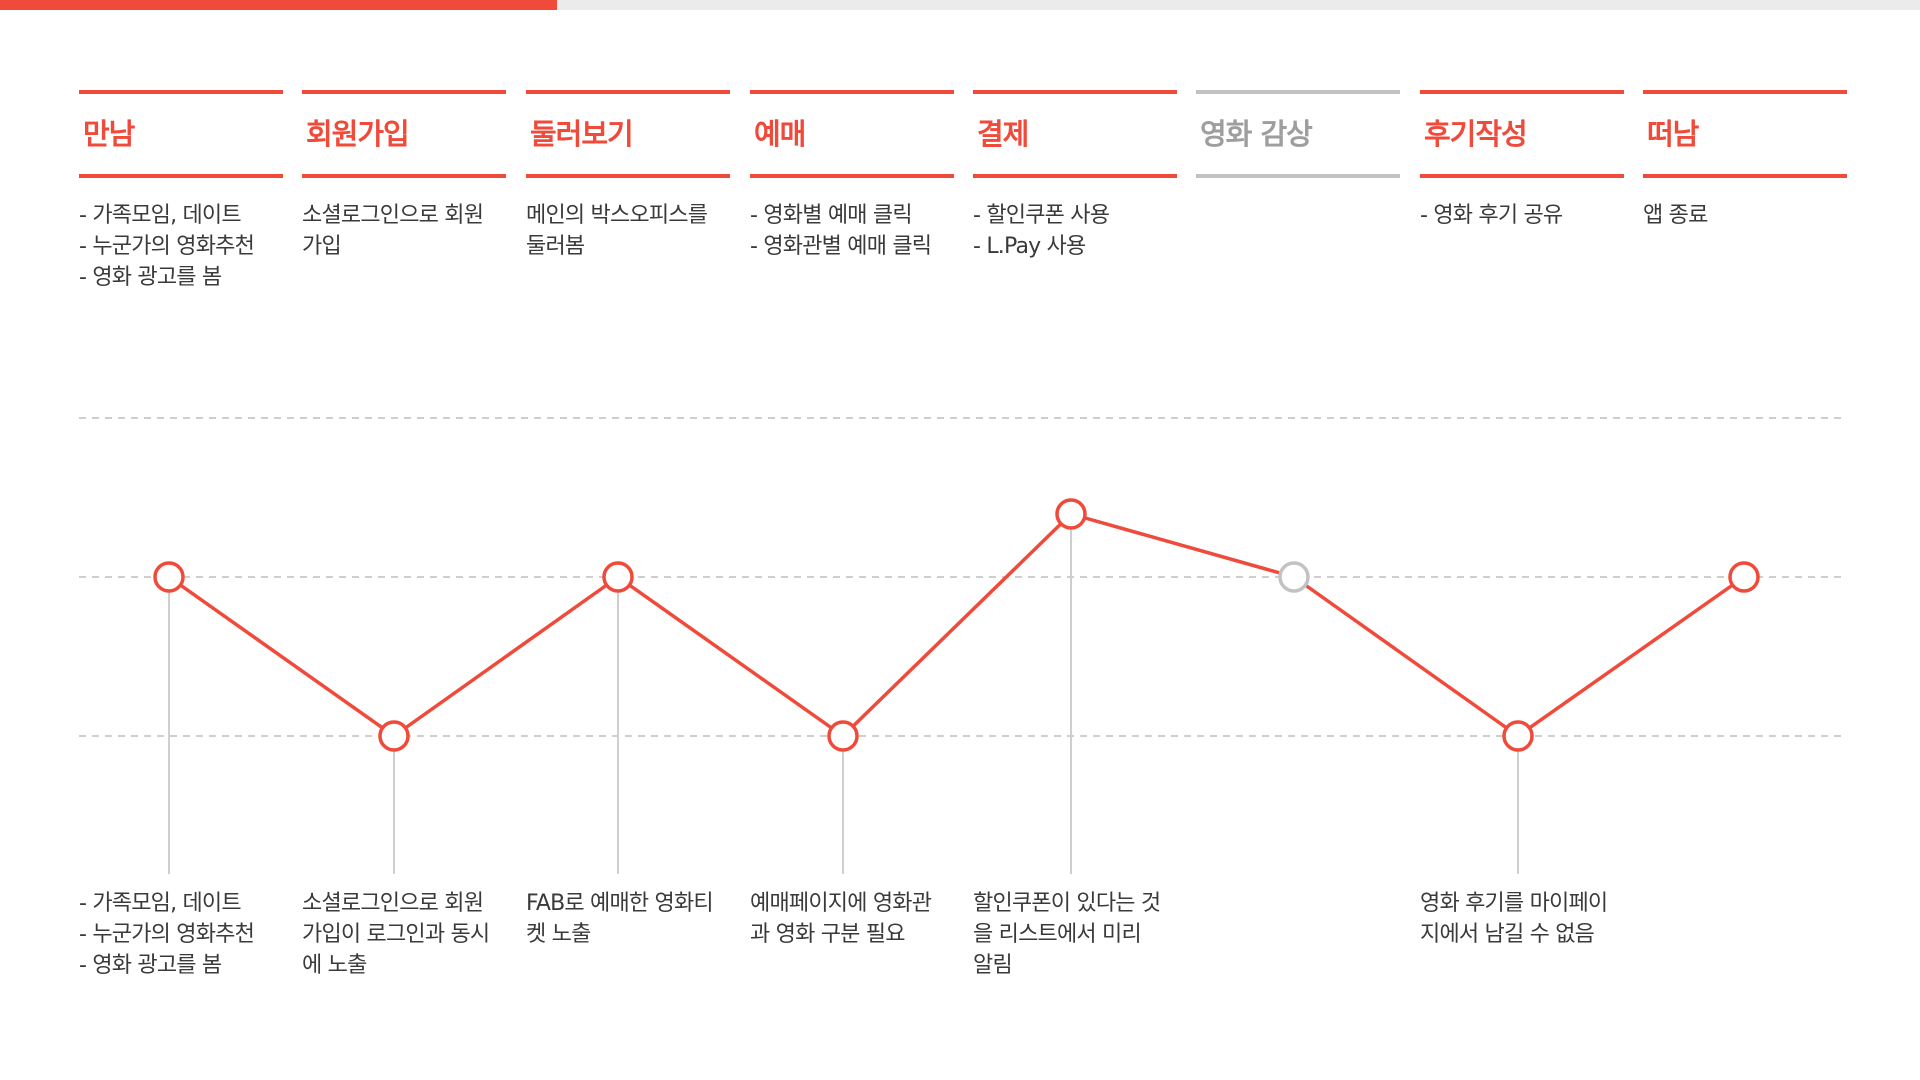 Image resolution: width=1920 pixels, height=1080 pixels. Describe the element at coordinates (1491, 215) in the screenshot. I see `description-line: - 영화 후기 공유` at that location.